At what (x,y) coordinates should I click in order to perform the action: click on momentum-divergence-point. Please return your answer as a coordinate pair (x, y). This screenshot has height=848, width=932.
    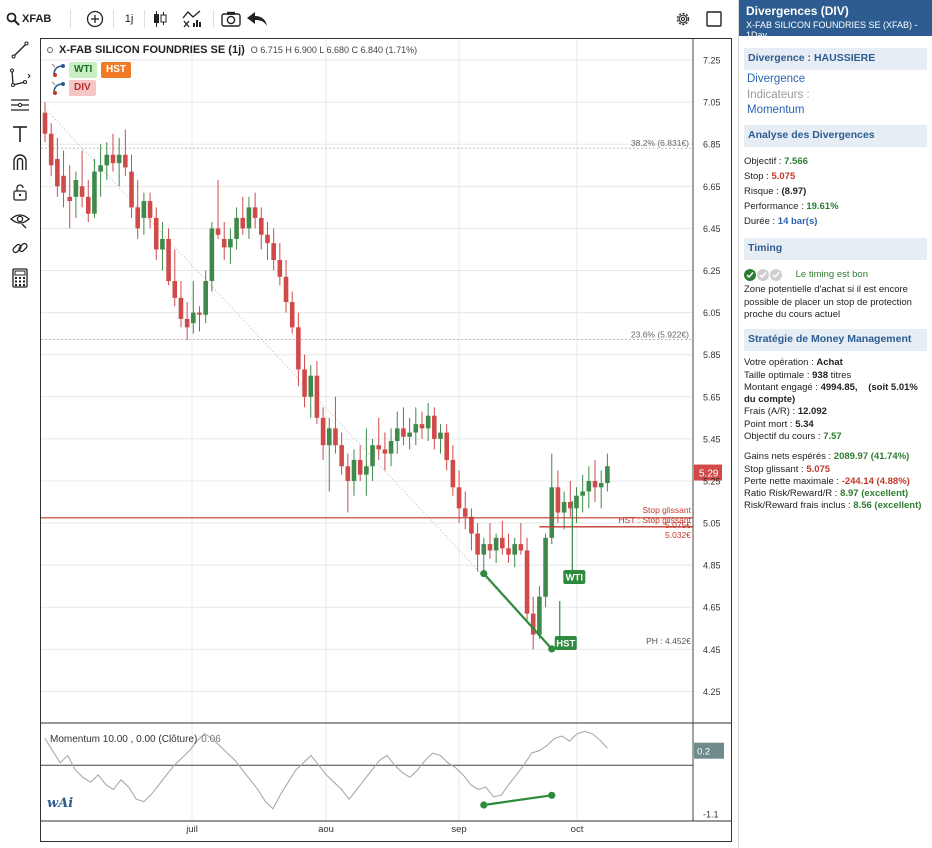
    Looking at the image, I should click on (552, 795).